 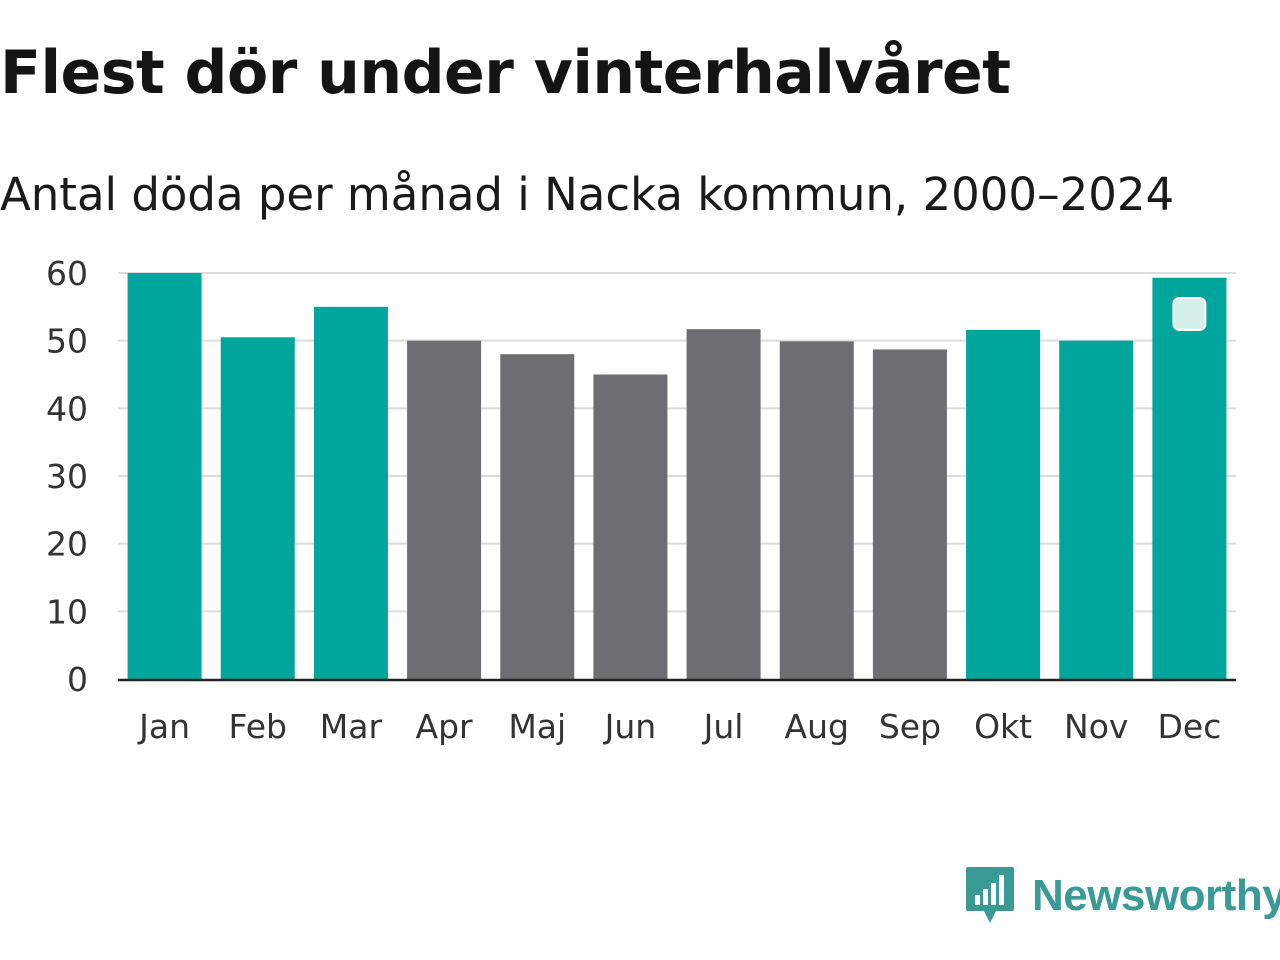 What do you see at coordinates (67, 408) in the screenshot?
I see `y-tick-label: 40` at bounding box center [67, 408].